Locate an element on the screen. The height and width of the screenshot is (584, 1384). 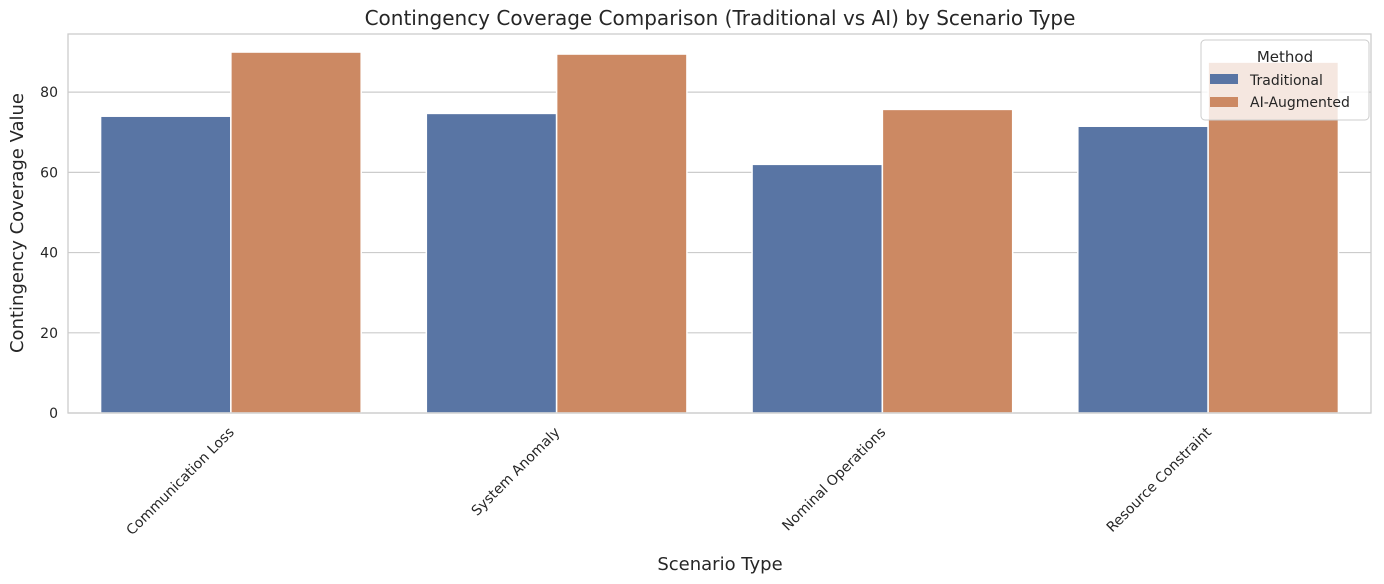
legend-title: Method is located at coordinates (1285, 57).